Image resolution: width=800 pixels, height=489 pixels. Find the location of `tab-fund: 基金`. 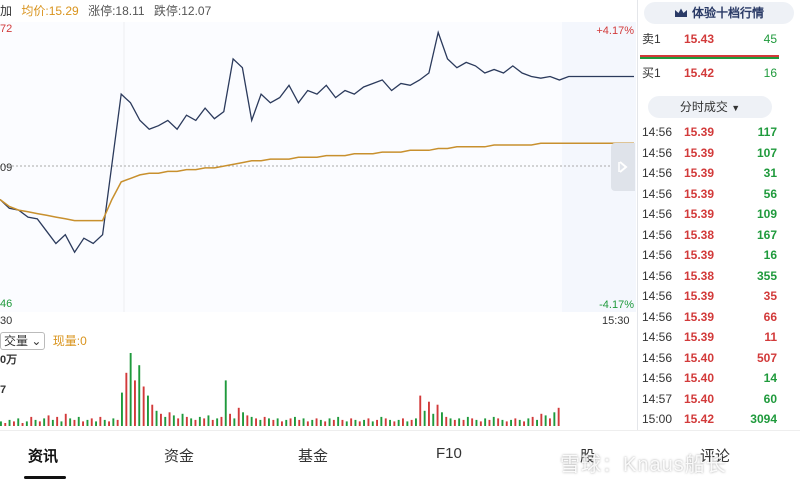

tab-fund: 基金 is located at coordinates (313, 456).